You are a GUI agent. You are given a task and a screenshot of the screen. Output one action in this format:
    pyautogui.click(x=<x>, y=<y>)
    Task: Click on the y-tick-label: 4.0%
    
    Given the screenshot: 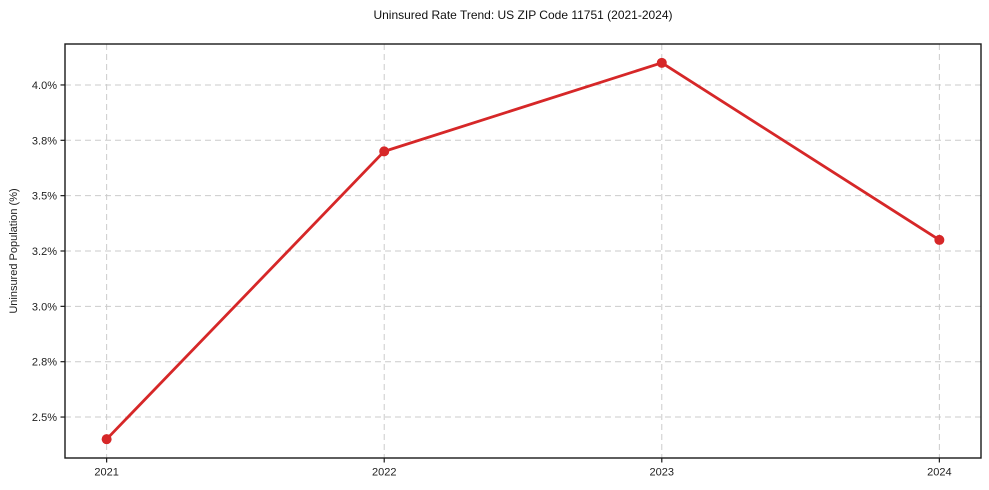 What is the action you would take?
    pyautogui.click(x=44, y=86)
    